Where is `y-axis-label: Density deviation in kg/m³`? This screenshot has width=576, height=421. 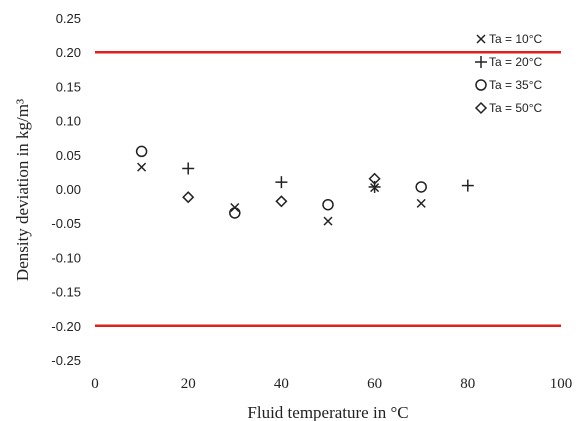
y-axis-label: Density deviation in kg/m³ is located at coordinates (22, 190).